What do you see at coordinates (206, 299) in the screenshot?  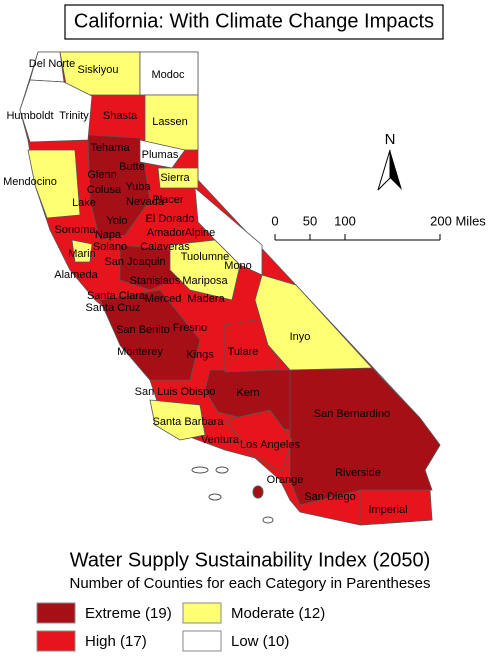 I see `county-label: Madera` at bounding box center [206, 299].